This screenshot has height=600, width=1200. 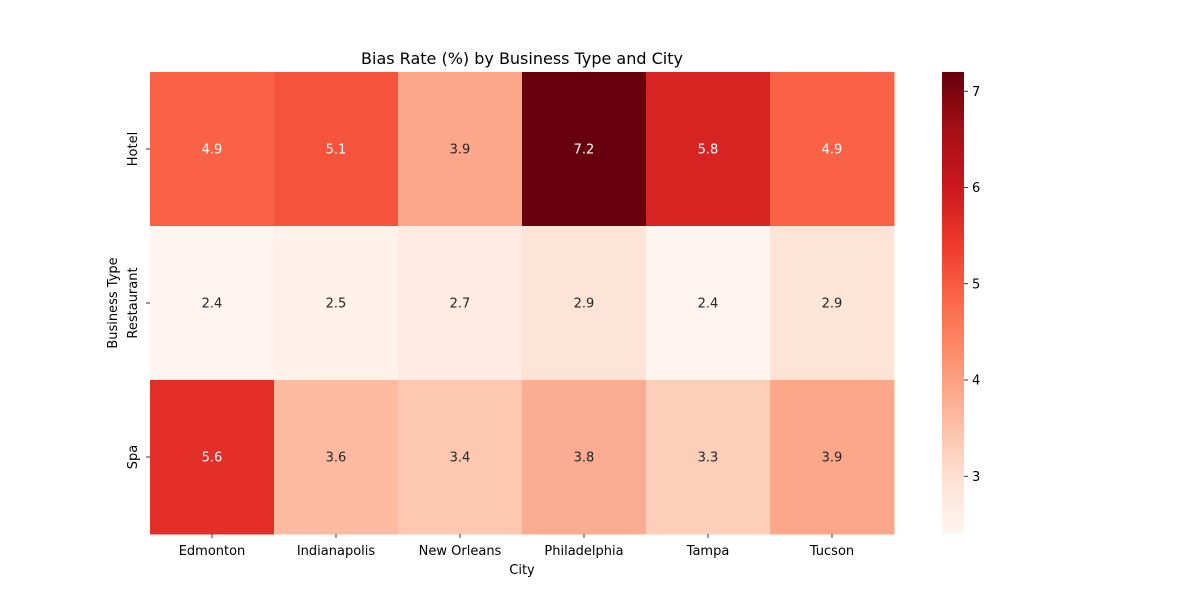 I want to click on x-tick-label: Philadelphia, so click(x=583, y=551).